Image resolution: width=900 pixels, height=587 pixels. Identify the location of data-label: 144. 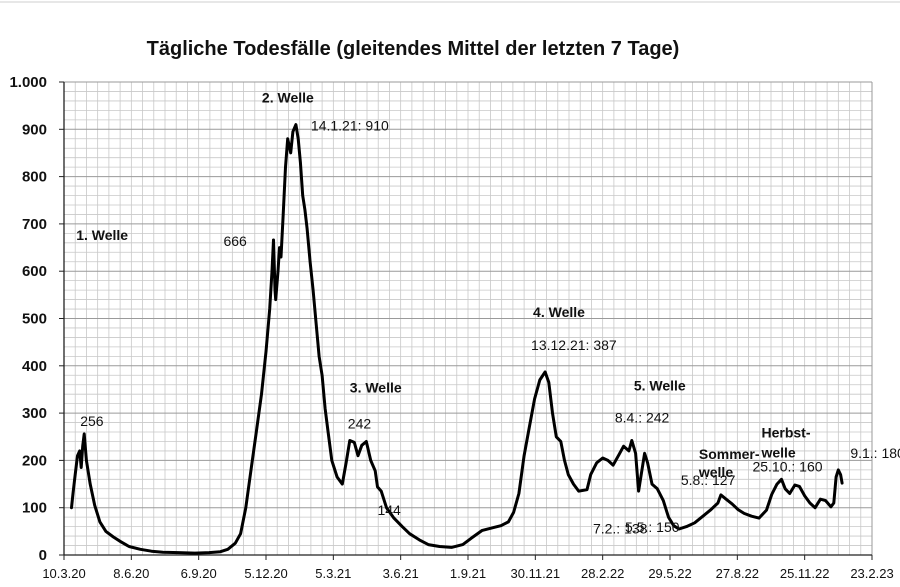
(389, 510).